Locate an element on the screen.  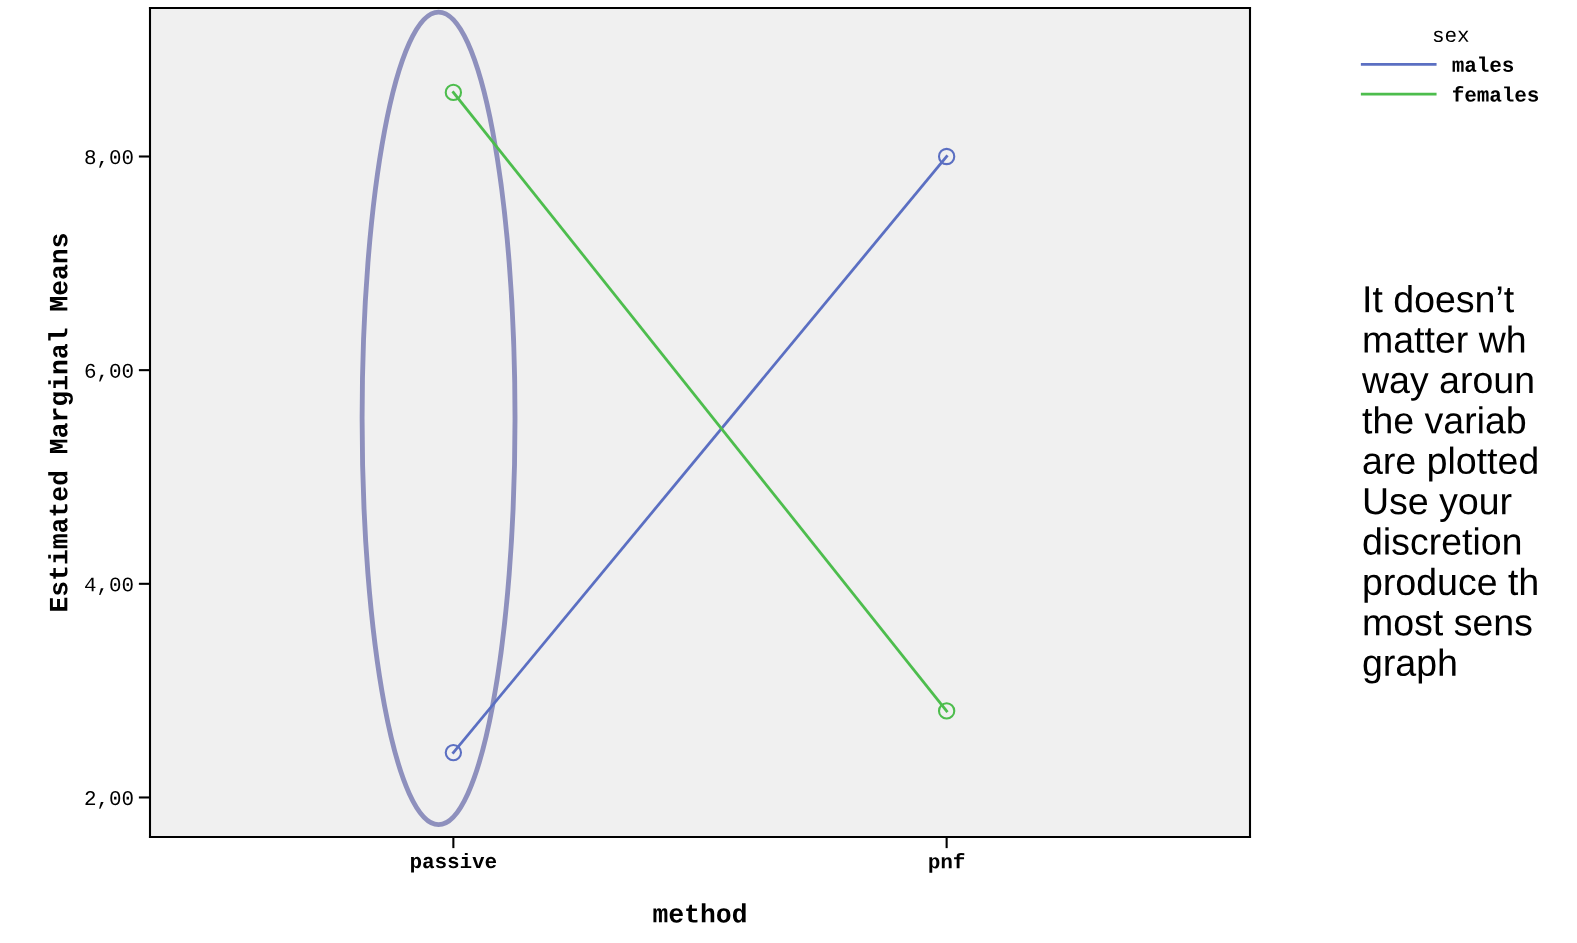
x-tick-label: pnf is located at coordinates (947, 862).